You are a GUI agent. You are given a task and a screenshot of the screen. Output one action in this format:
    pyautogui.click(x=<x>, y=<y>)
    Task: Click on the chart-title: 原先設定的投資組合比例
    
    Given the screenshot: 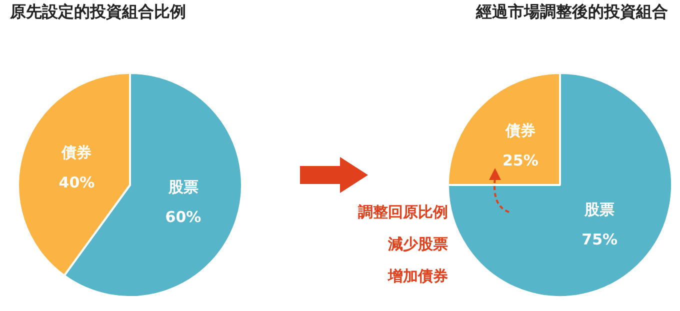 What is the action you would take?
    pyautogui.click(x=98, y=12)
    